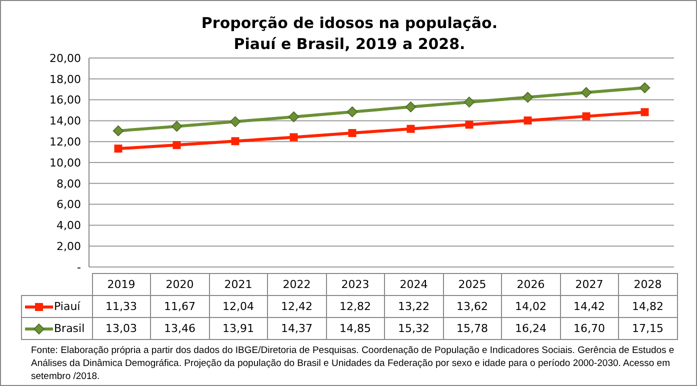 This screenshot has width=697, height=386. Describe the element at coordinates (647, 329) in the screenshot. I see `data-label: 17,15` at that location.